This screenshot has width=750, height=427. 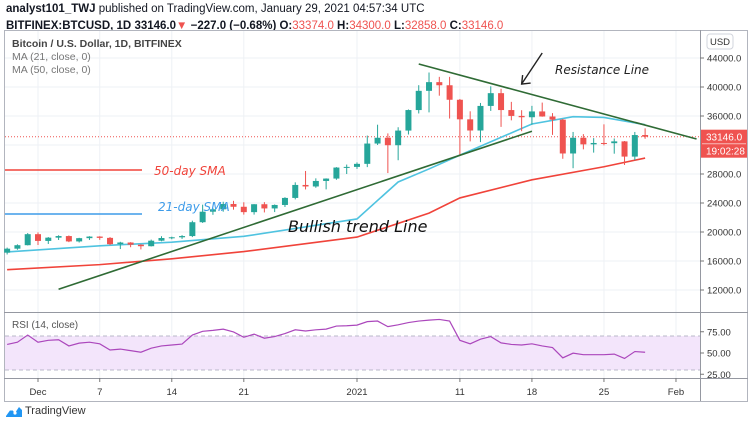 What do you see at coordinates (724, 204) in the screenshot?
I see `price-tick-label: 24000.0` at bounding box center [724, 204].